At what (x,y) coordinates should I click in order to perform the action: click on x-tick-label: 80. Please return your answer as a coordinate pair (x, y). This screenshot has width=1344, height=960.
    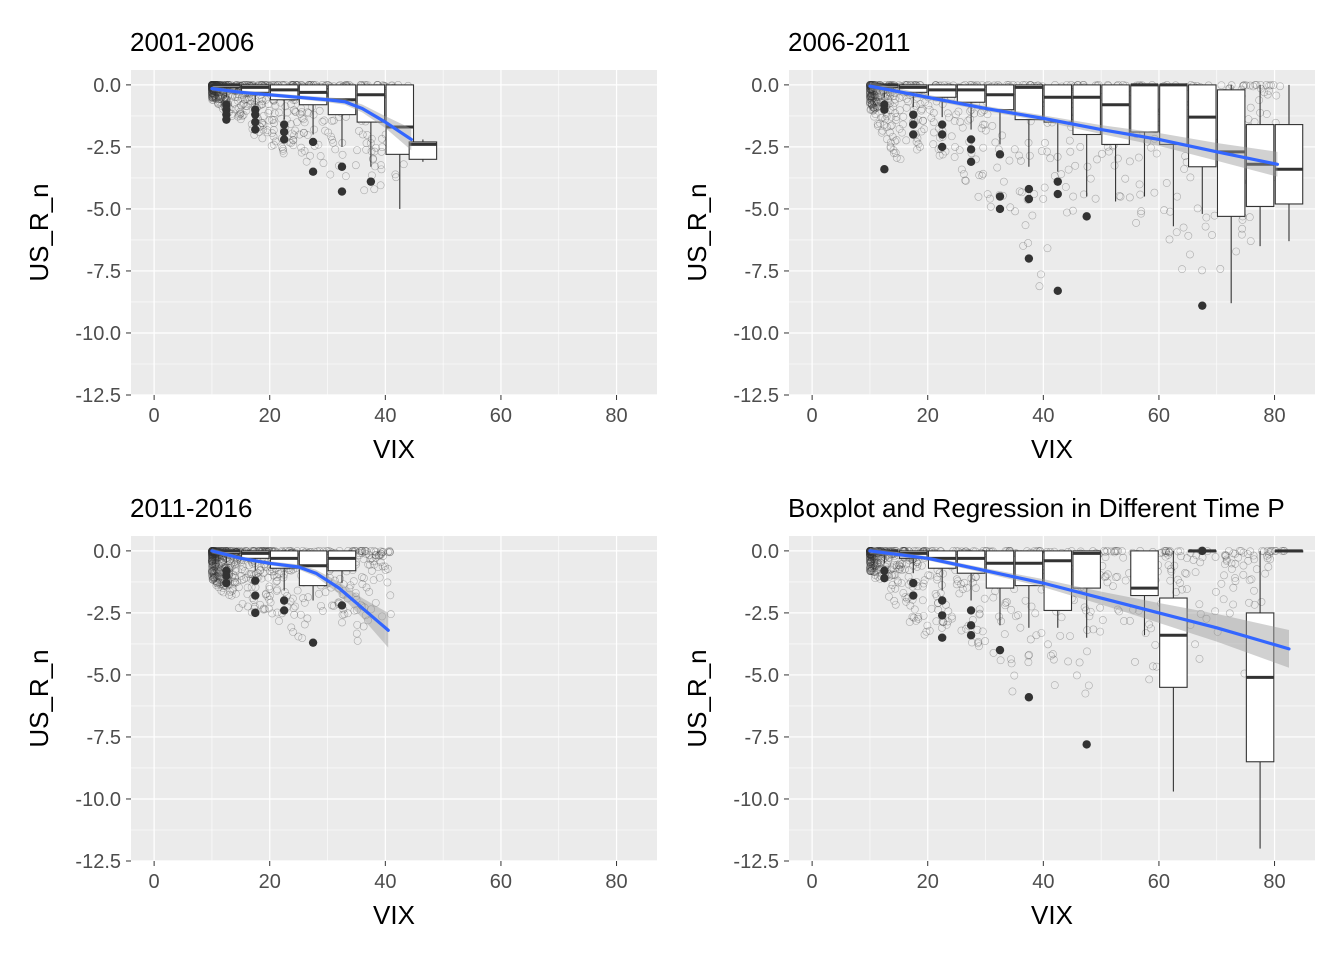
    Looking at the image, I should click on (616, 882).